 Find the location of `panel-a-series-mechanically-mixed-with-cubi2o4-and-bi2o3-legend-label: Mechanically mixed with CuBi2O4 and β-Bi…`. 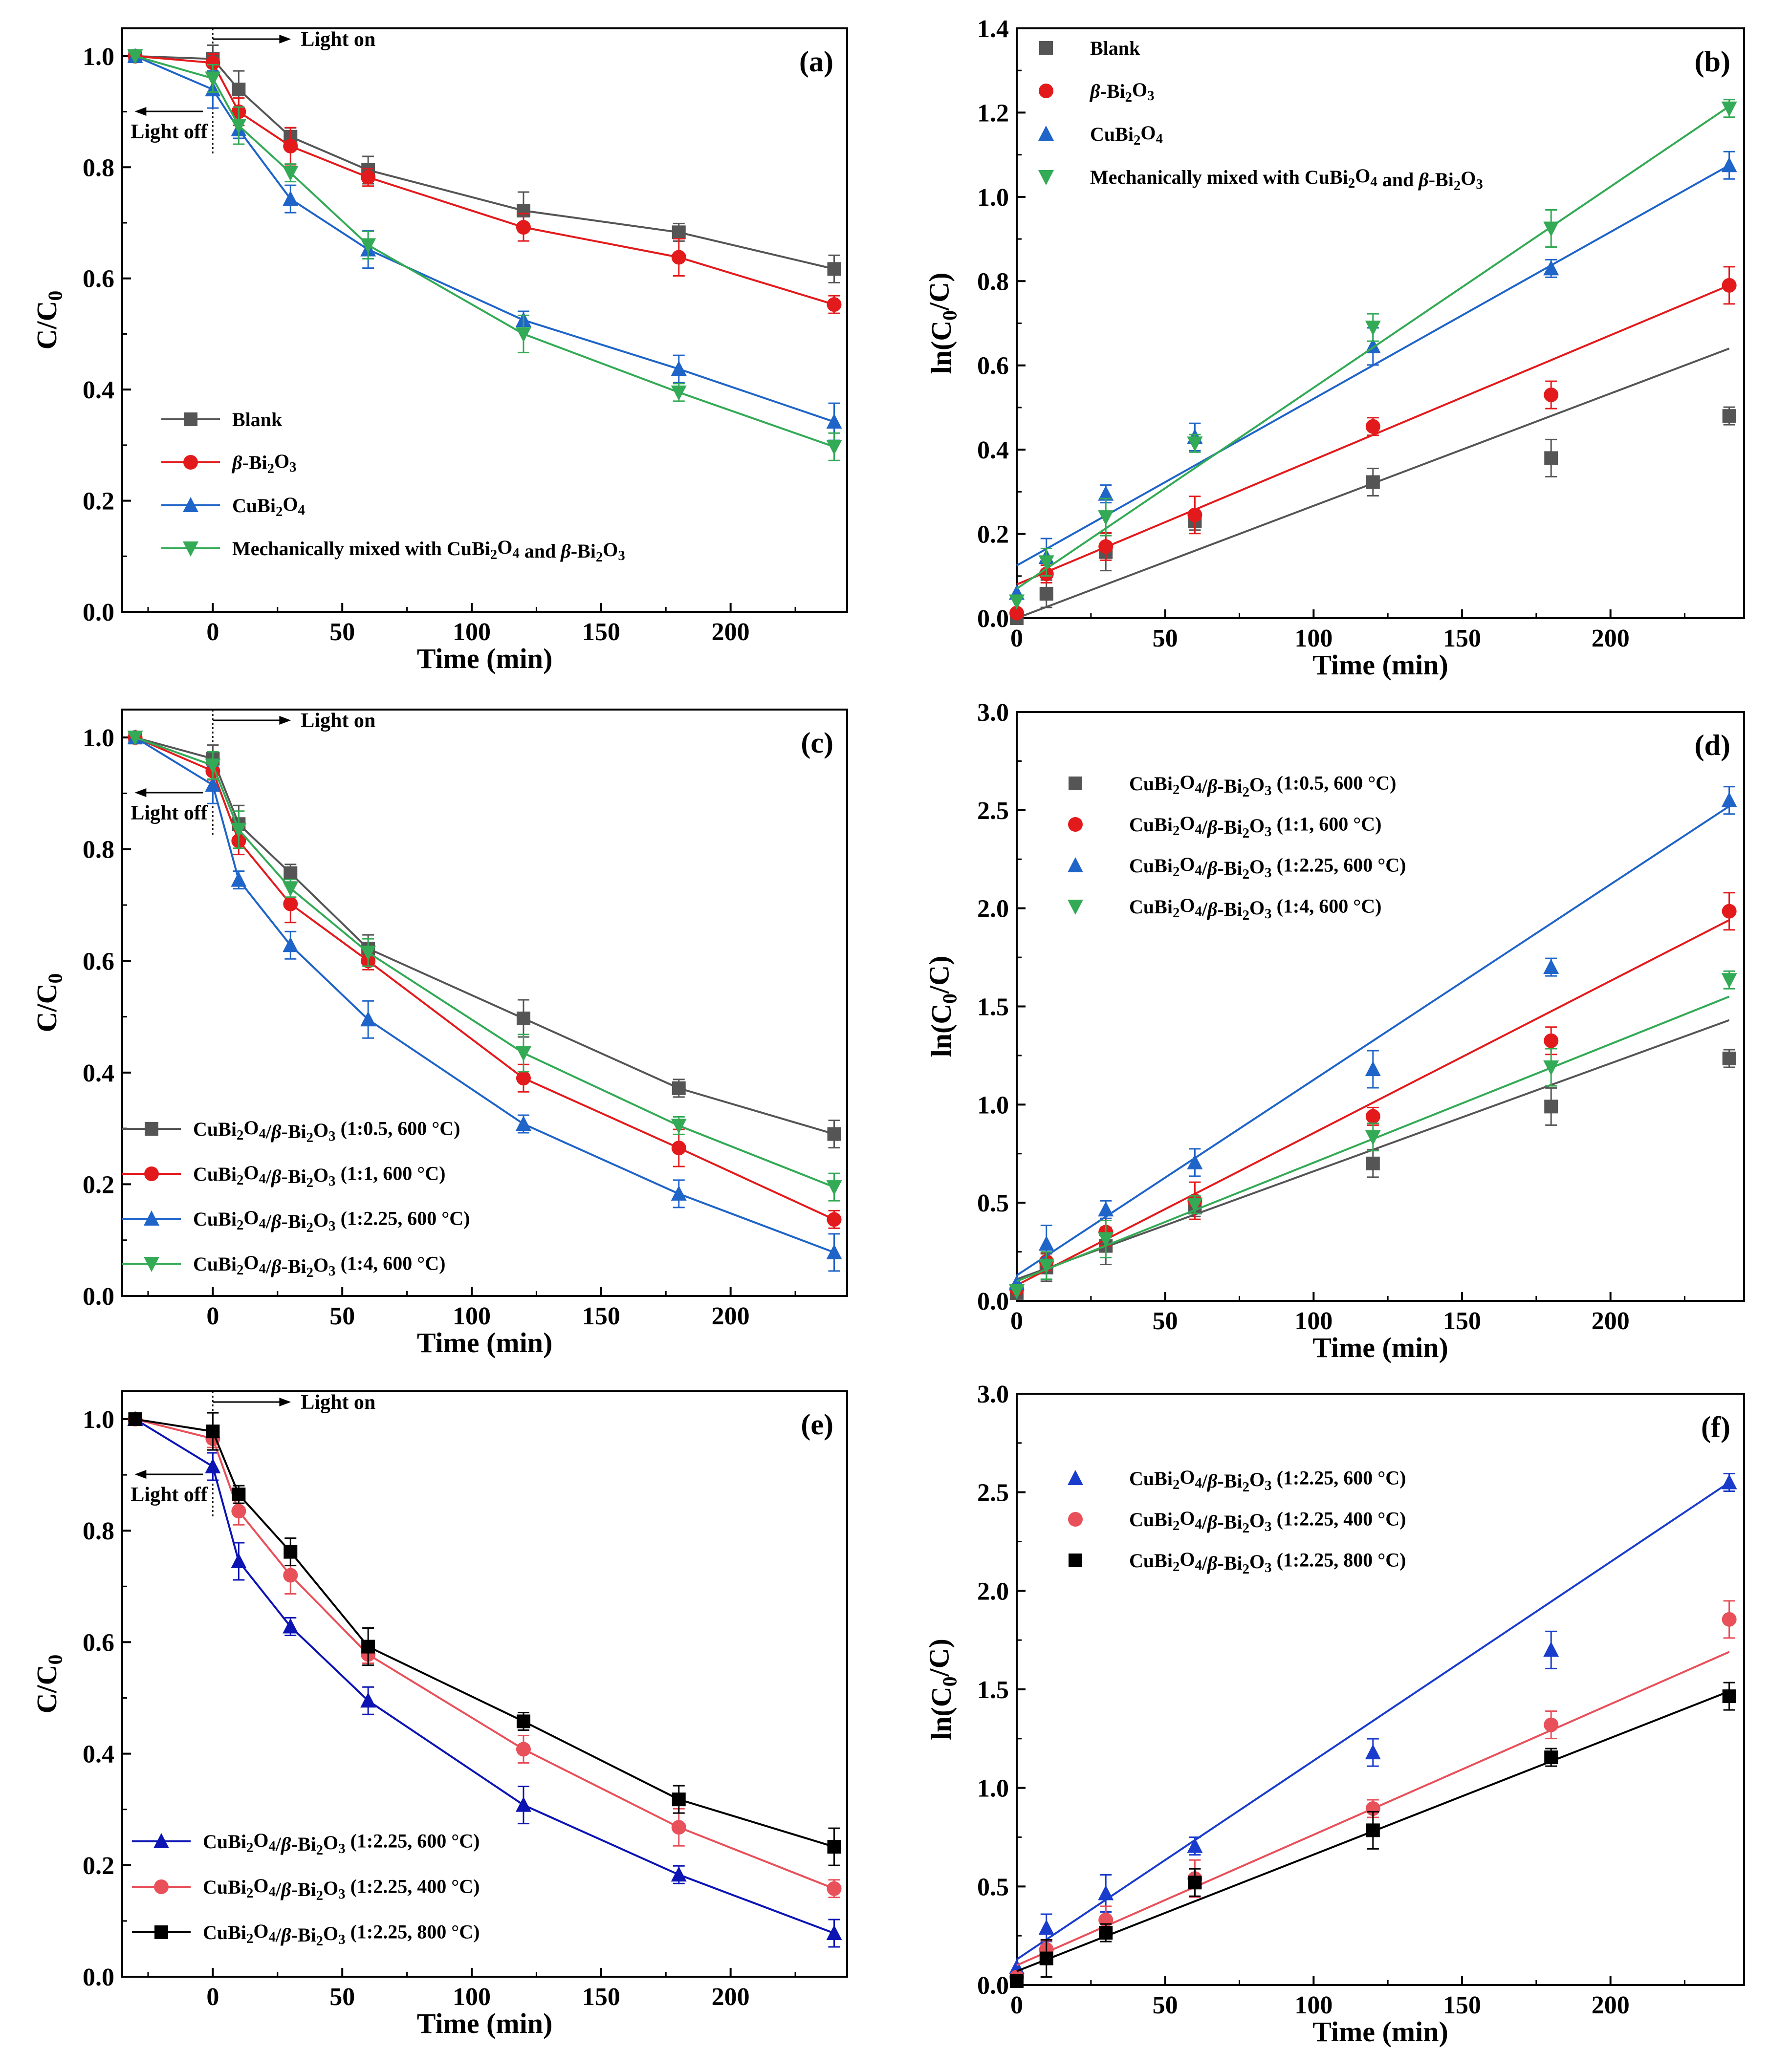

panel-a-series-mechanically-mixed-with-cubi2o4-and-bi2o3-legend-label: Mechanically mixed with CuBi2O4 and β-Bi… is located at coordinates (429, 550).